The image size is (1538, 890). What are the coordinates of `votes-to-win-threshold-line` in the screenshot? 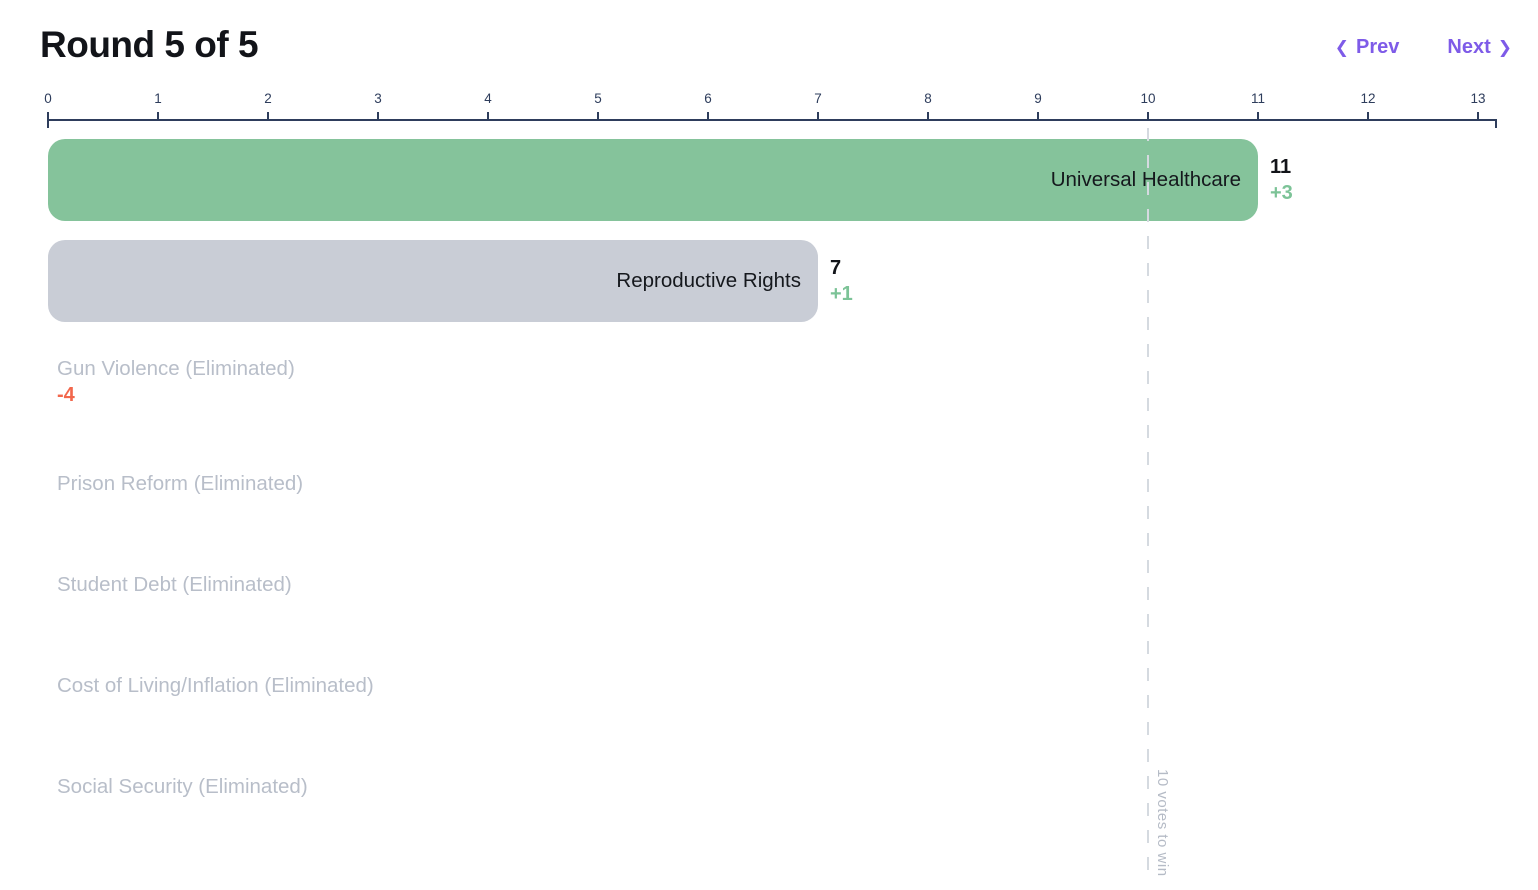 It's located at (1148, 500).